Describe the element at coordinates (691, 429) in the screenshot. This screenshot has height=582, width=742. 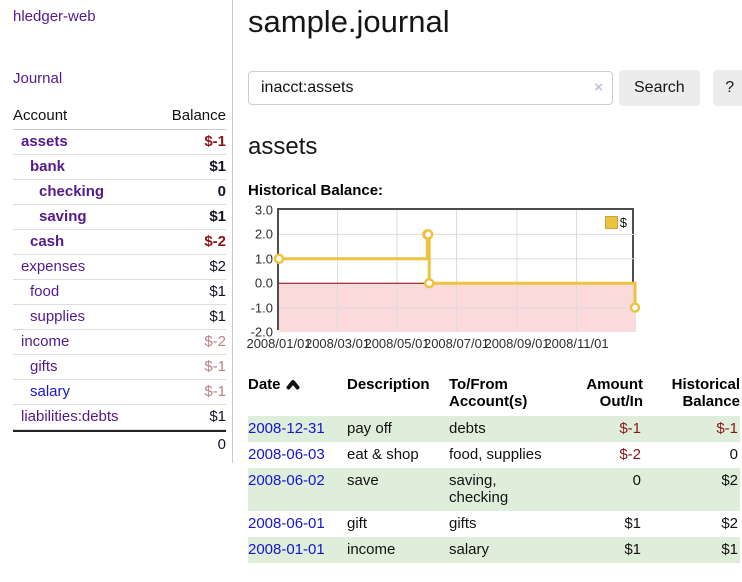
I see `transaction-balance: $-1` at that location.